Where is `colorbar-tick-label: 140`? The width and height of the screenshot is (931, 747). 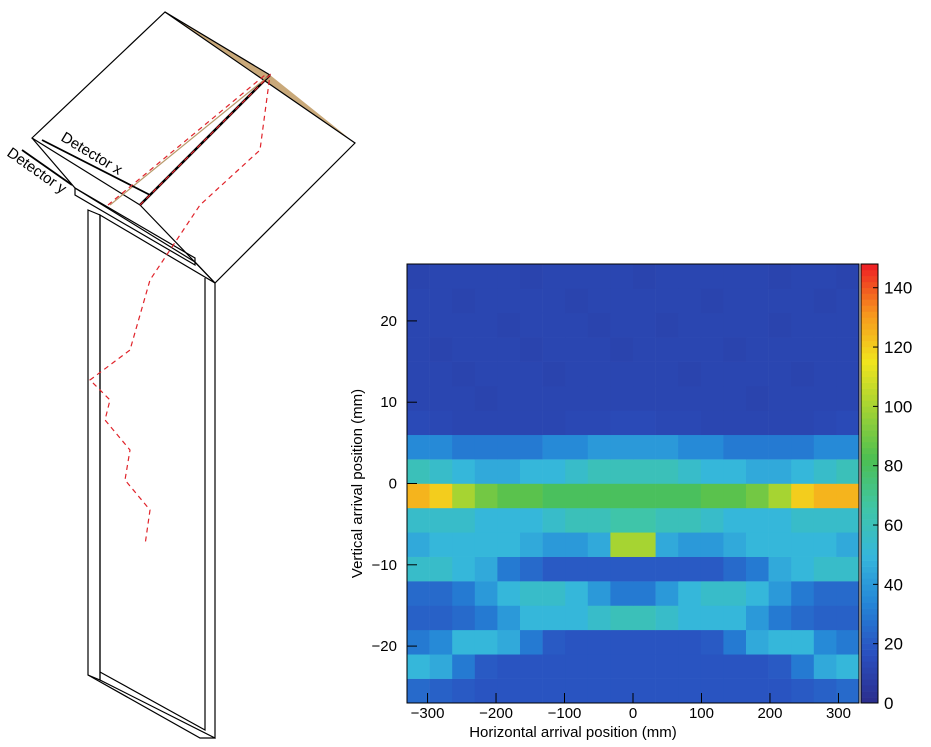 colorbar-tick-label: 140 is located at coordinates (898, 288).